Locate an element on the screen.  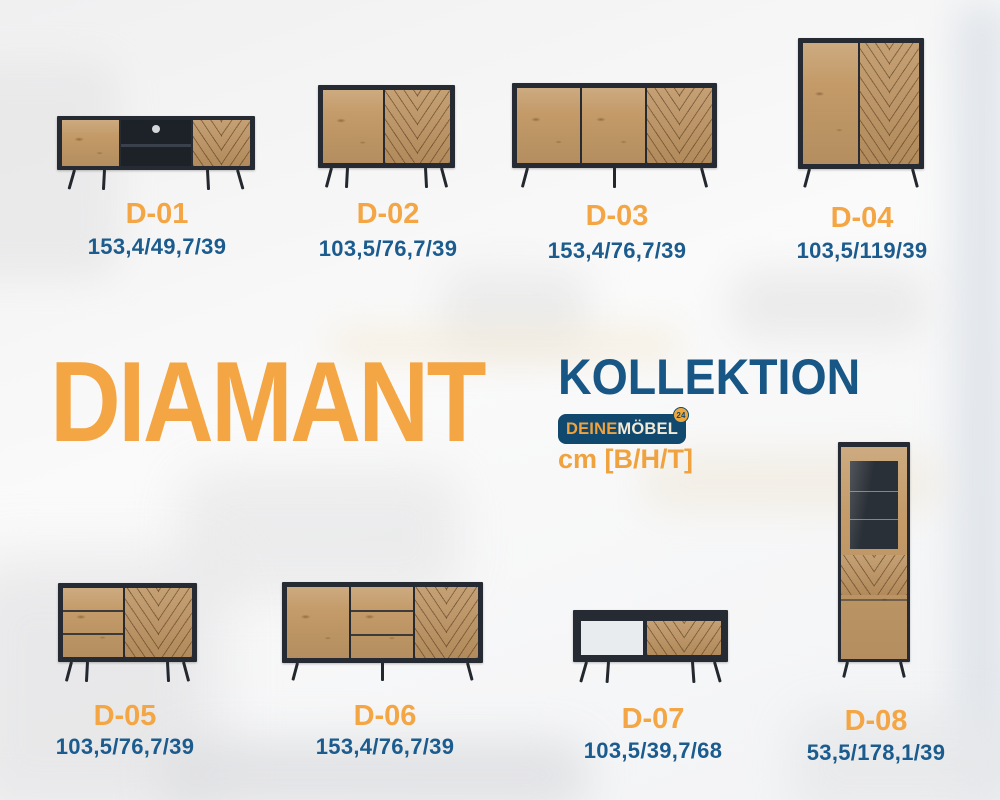
brand-logo-badge: 24 is located at coordinates (681, 415).